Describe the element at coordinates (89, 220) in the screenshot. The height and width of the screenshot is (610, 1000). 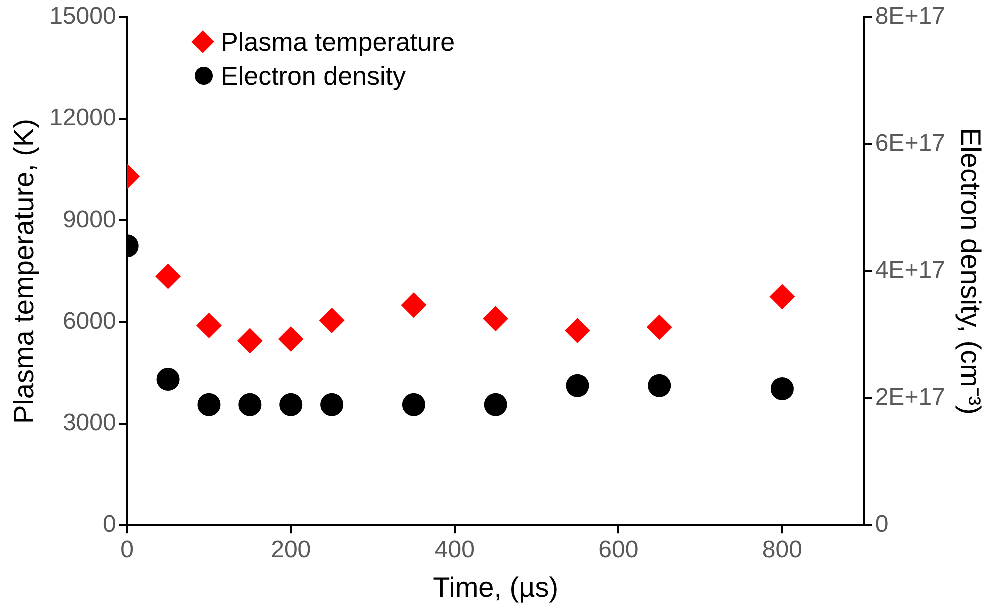
I see `y-tick-label: 9000` at that location.